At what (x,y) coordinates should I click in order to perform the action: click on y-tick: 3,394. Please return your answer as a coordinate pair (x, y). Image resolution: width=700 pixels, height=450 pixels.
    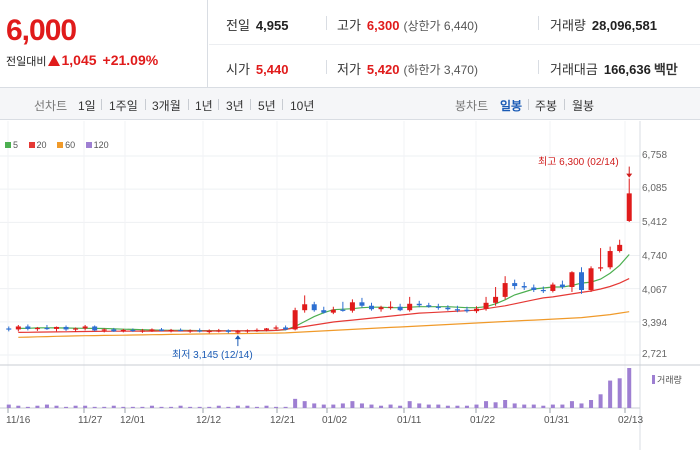
    Looking at the image, I should click on (655, 323).